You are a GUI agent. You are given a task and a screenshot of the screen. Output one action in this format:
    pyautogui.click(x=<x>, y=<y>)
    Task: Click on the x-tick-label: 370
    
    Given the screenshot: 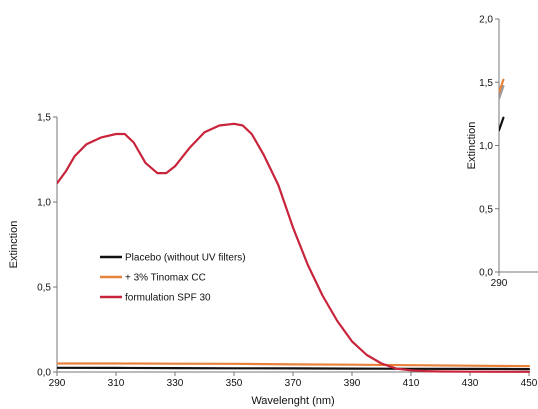 What is the action you would take?
    pyautogui.click(x=293, y=383)
    